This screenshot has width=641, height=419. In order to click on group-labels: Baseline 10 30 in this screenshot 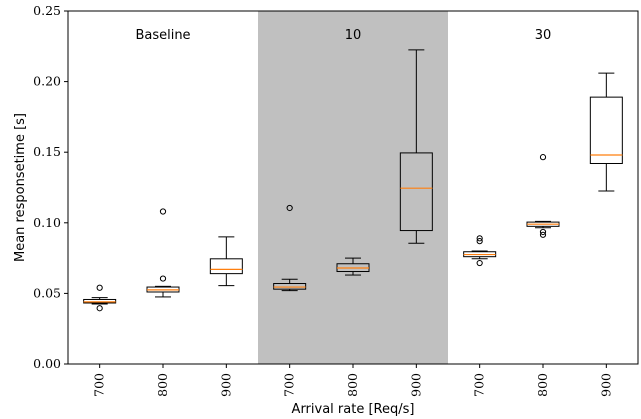, I will do `click(343, 35)`.